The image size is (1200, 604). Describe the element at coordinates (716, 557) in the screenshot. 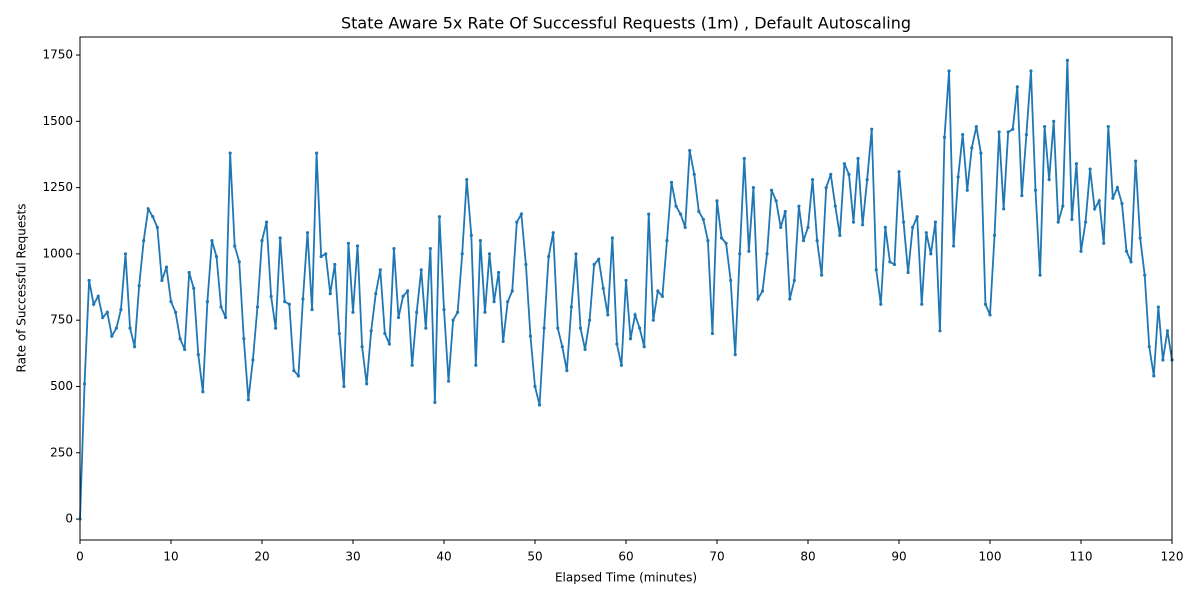

I see `x-tick-label: 70` at that location.